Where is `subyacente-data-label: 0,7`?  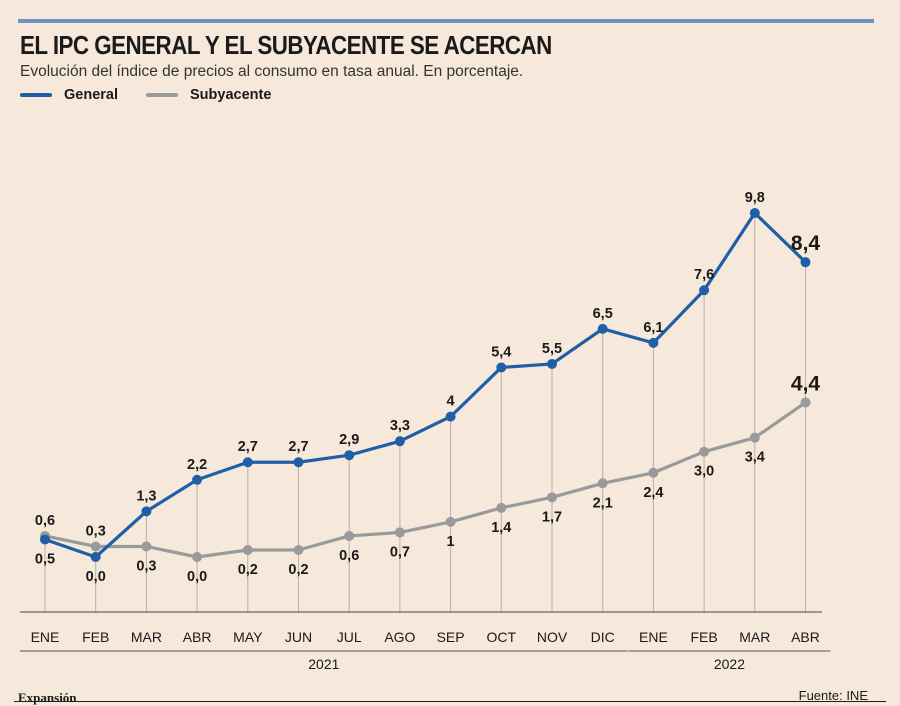
subyacente-data-label: 0,7 is located at coordinates (400, 552).